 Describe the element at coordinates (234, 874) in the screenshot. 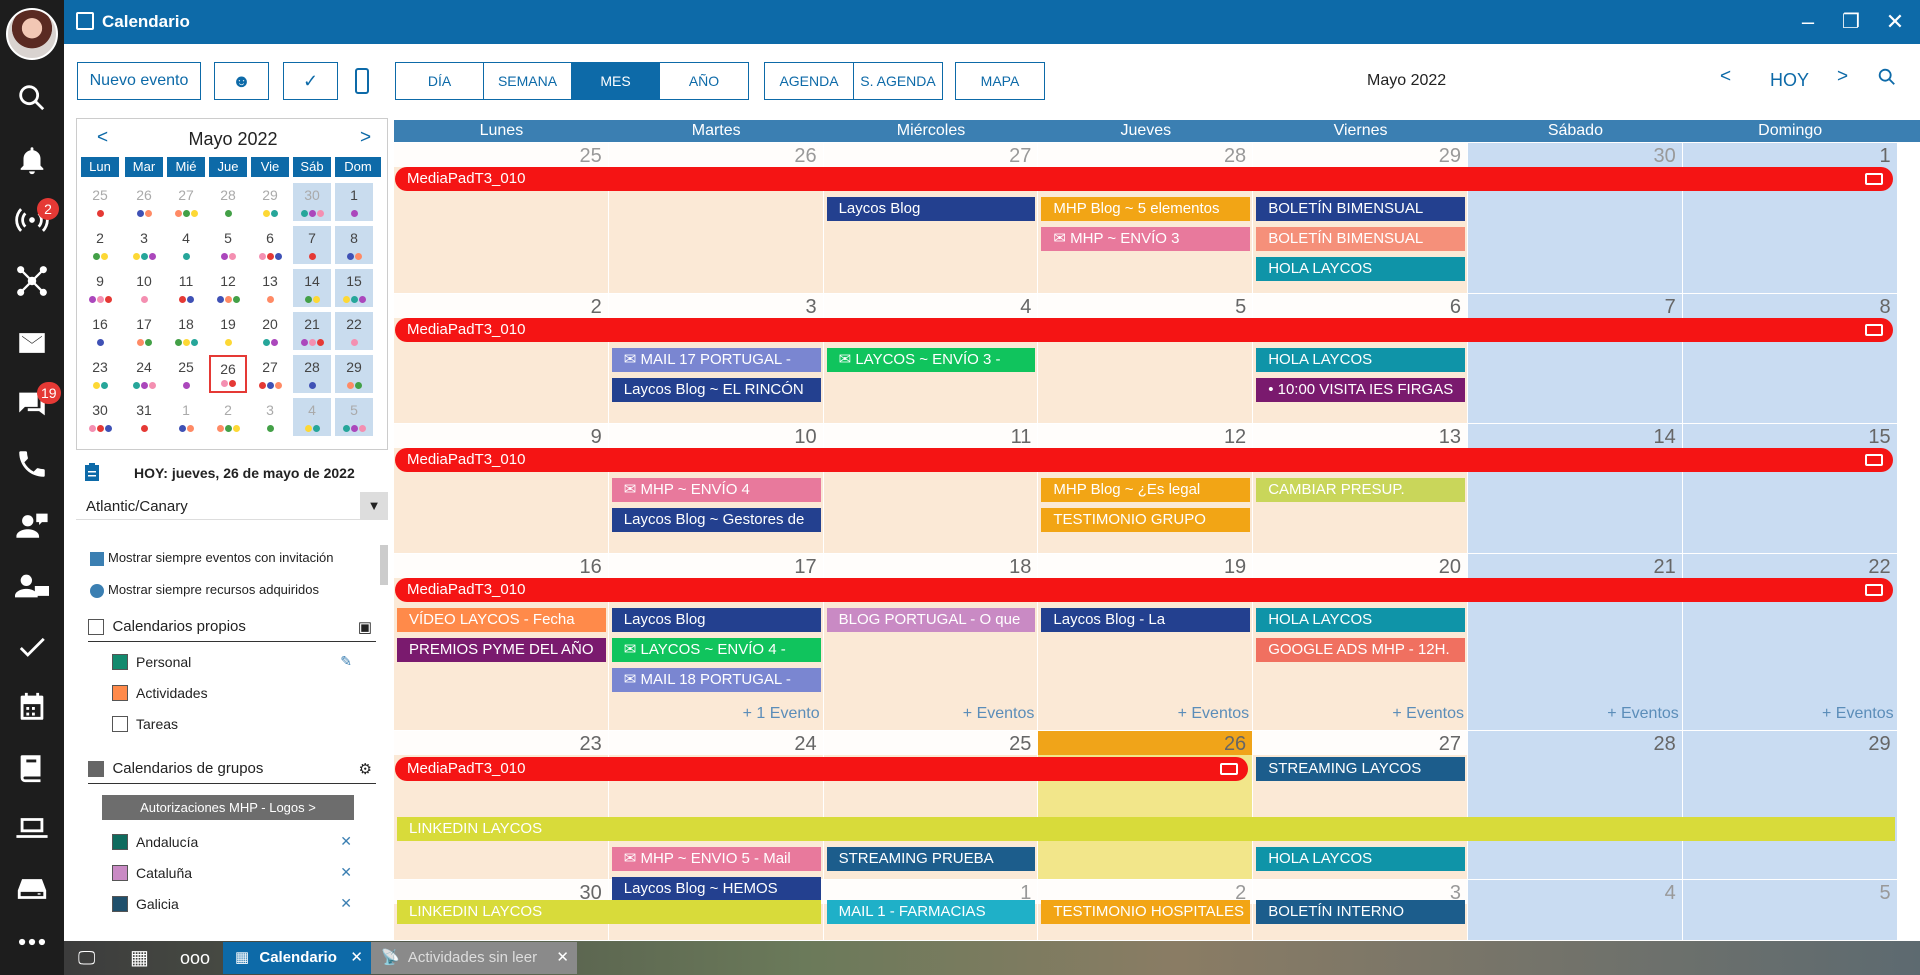

I see `calendar-list-item: Cataluña ✕` at that location.